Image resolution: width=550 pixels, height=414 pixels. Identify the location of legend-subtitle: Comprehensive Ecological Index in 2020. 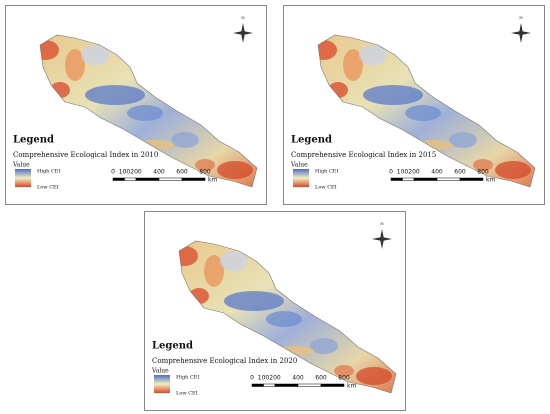
(224, 361).